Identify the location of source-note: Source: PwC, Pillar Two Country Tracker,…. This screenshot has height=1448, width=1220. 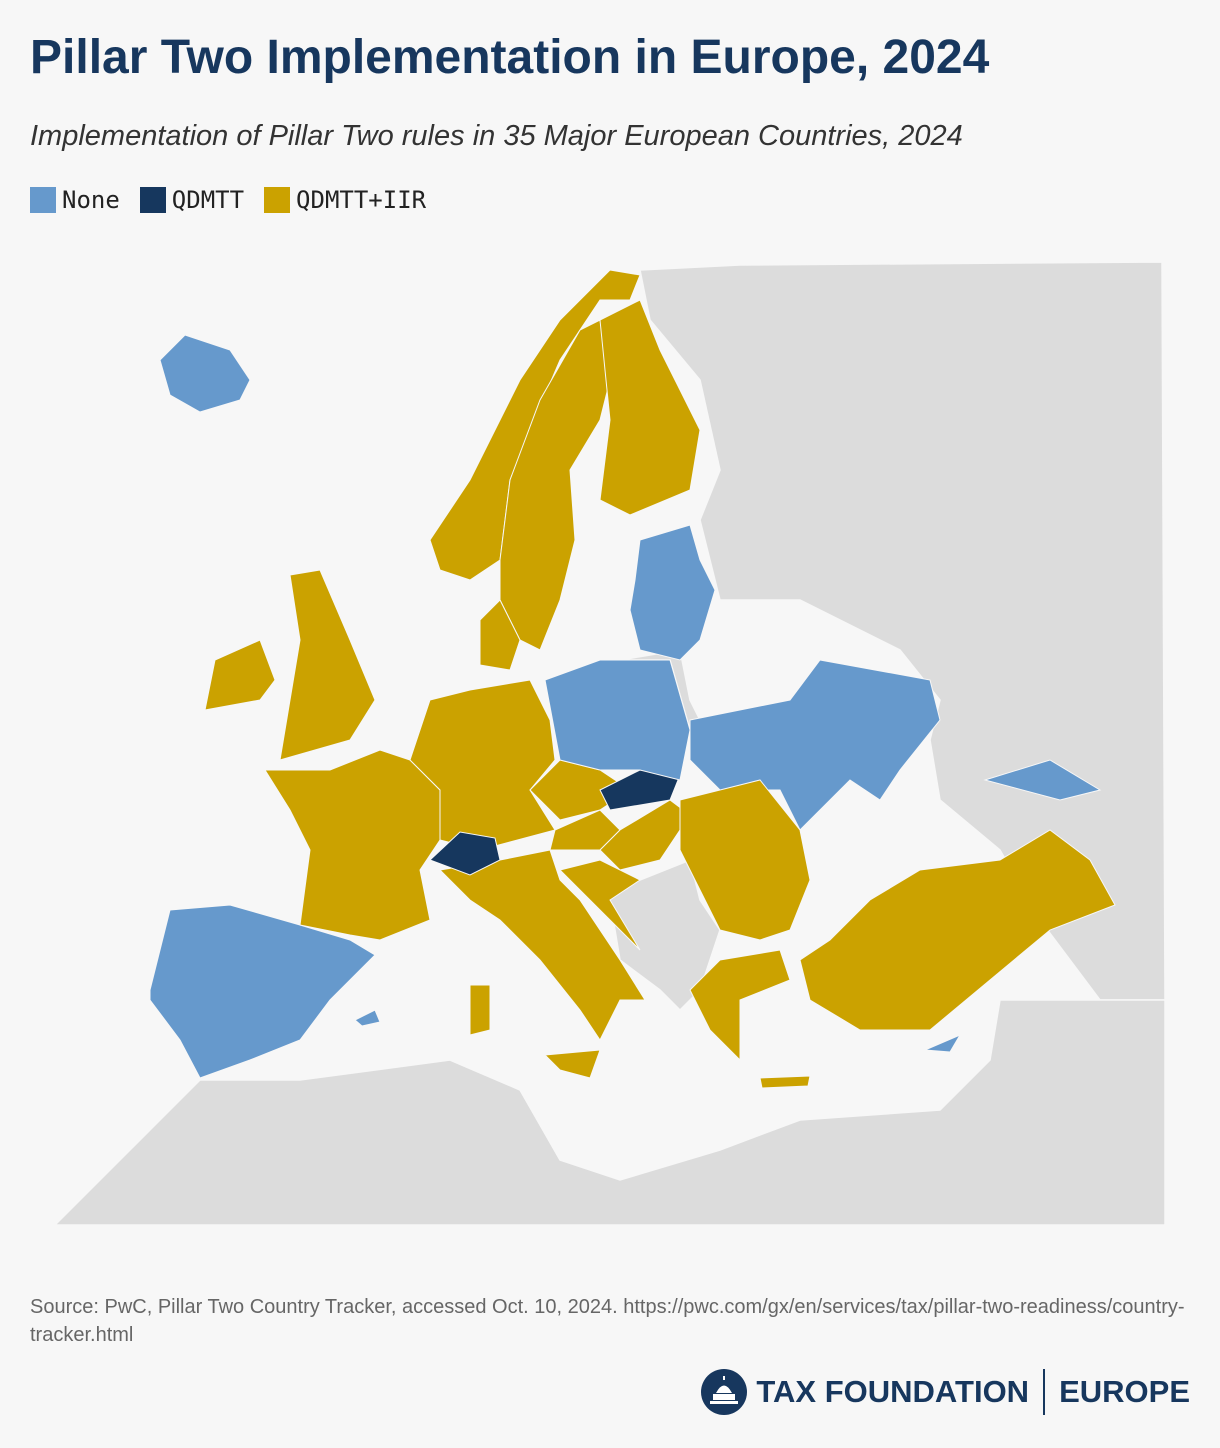
(607, 1321).